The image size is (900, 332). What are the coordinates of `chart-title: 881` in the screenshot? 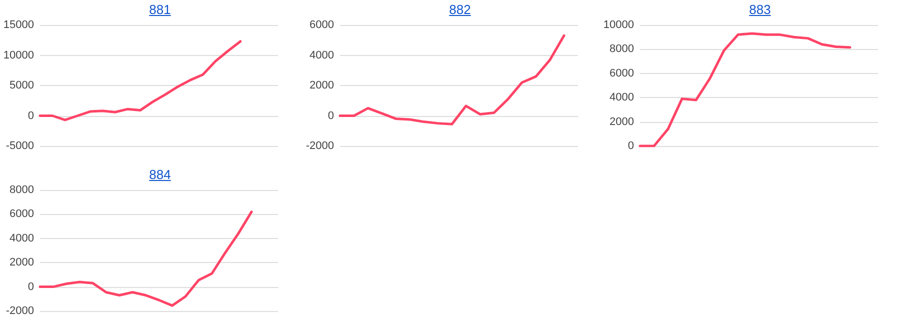 It's located at (160, 9).